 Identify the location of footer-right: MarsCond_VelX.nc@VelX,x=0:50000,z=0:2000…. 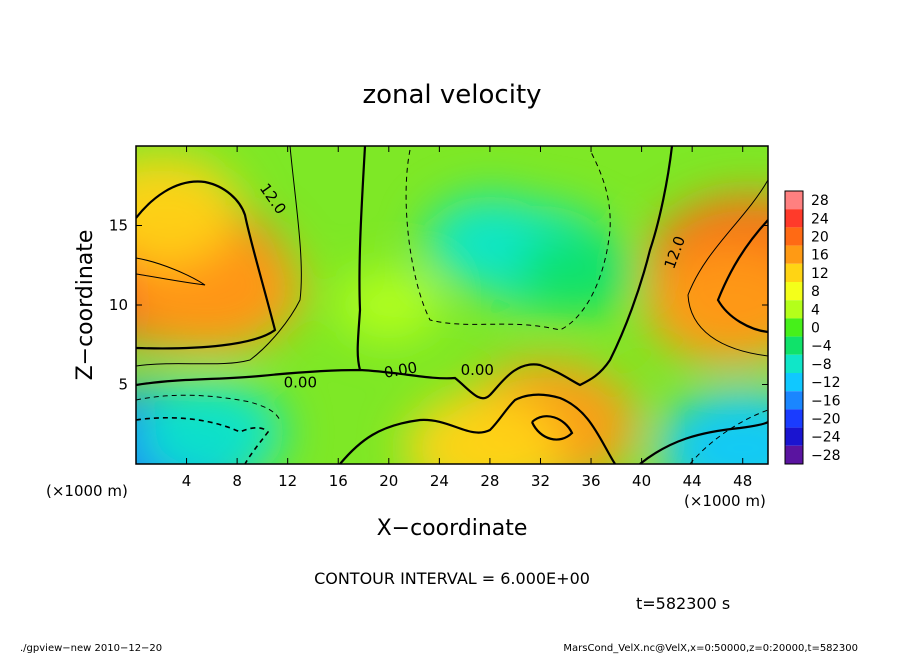
(710, 648).